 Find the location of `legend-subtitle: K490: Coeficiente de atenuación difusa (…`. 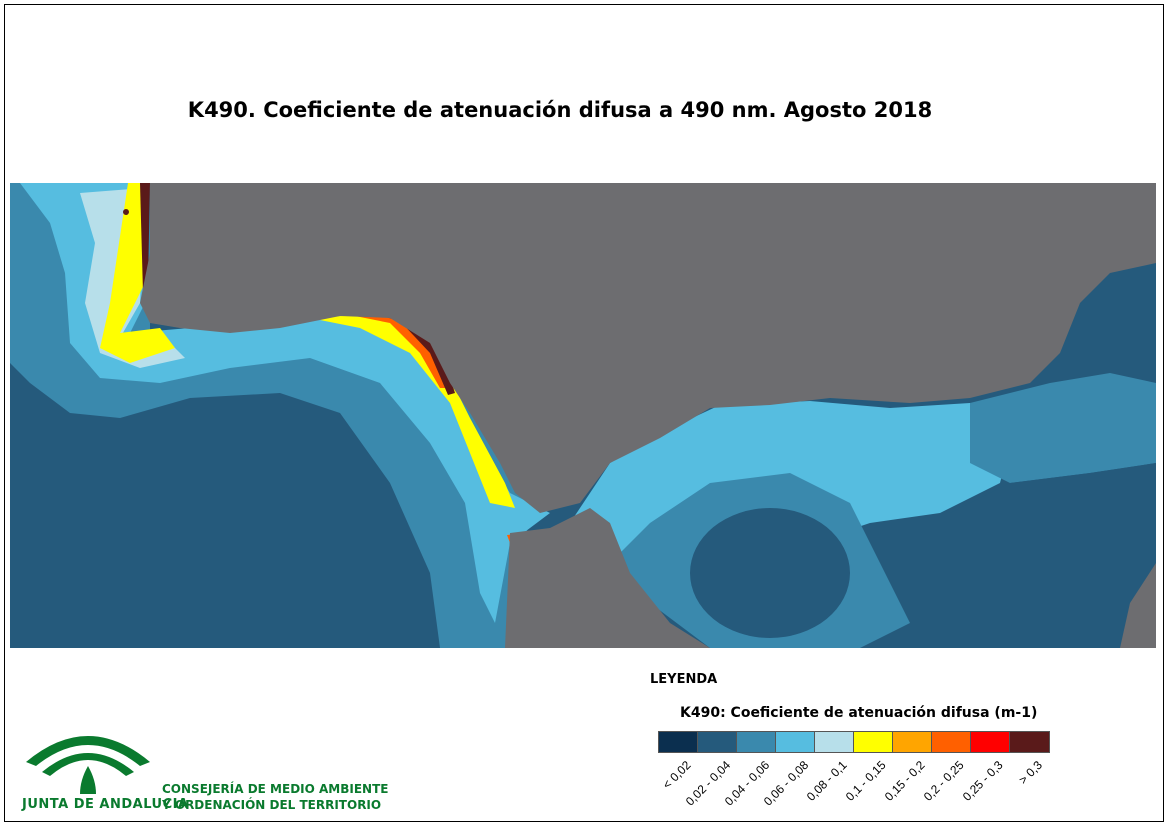

legend-subtitle: K490: Coeficiente de atenuación difusa (… is located at coordinates (859, 713).